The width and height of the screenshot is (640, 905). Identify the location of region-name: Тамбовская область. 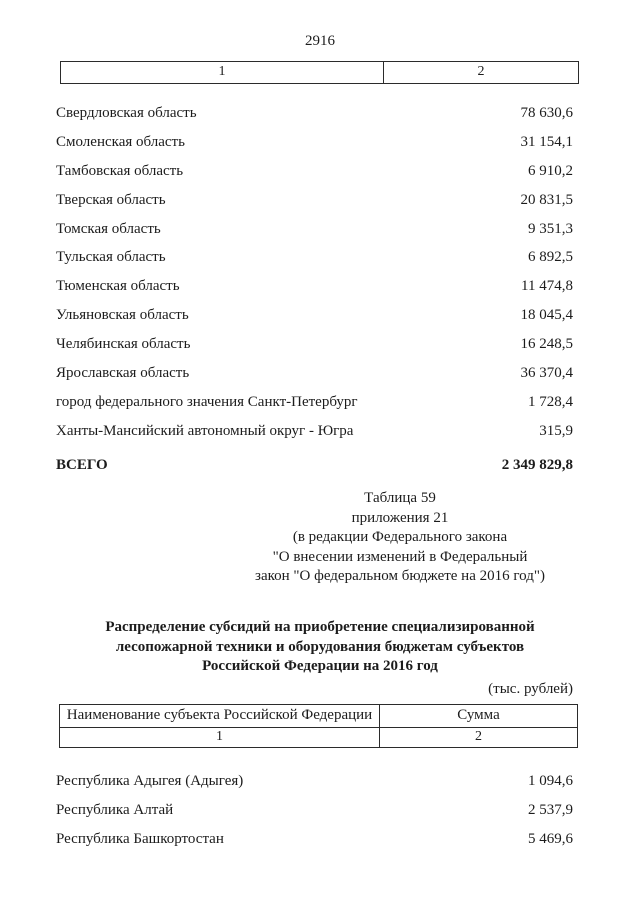
(120, 170).